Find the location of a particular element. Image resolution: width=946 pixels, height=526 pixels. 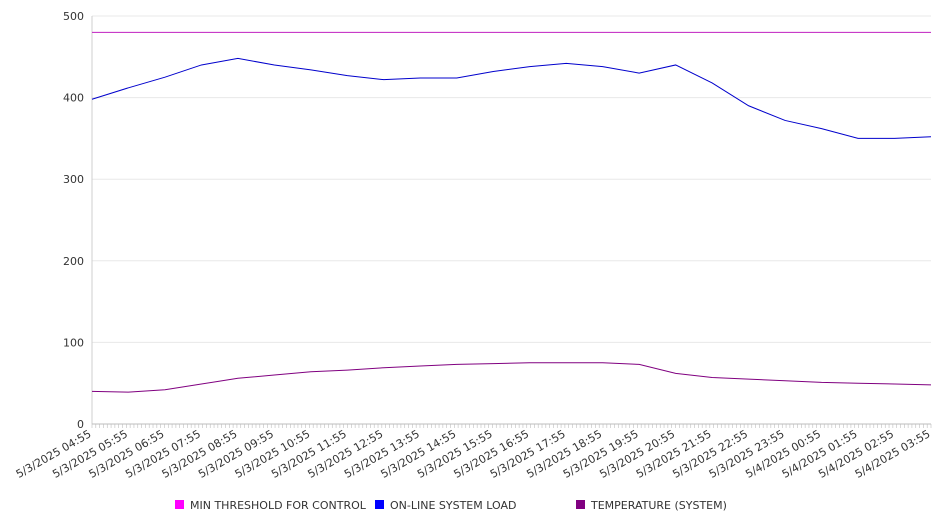

y-tick-labels: 0 100 200 300 400 500 is located at coordinates (73, 220).